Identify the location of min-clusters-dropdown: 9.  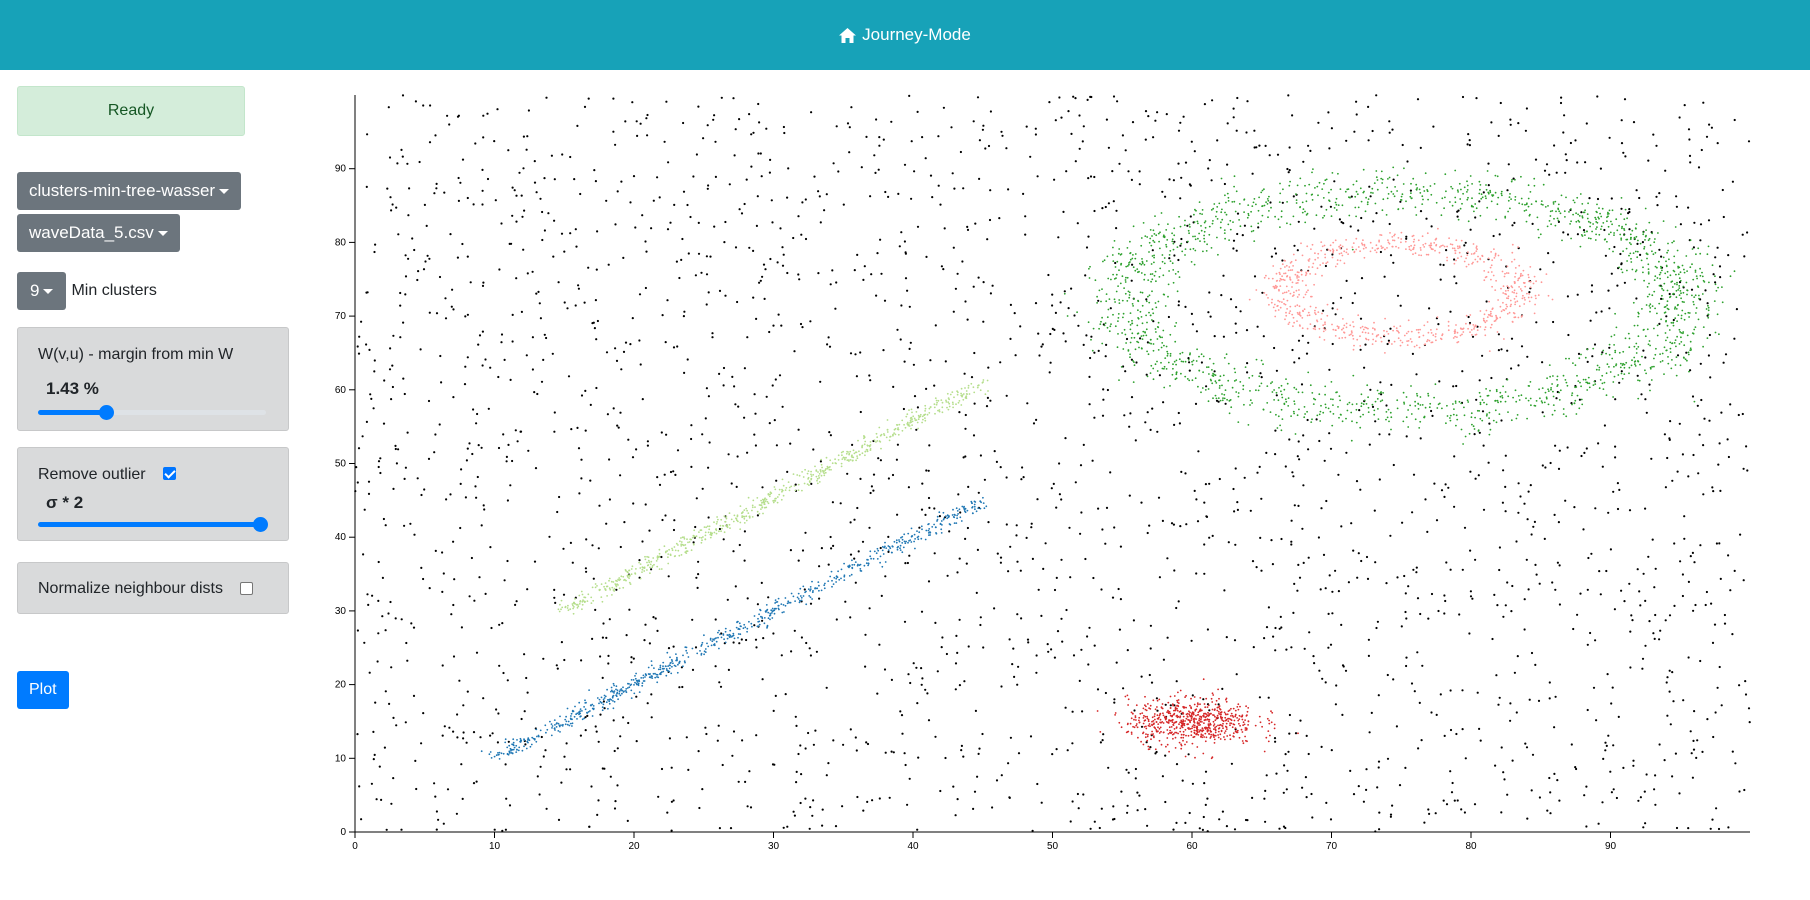
(42, 291).